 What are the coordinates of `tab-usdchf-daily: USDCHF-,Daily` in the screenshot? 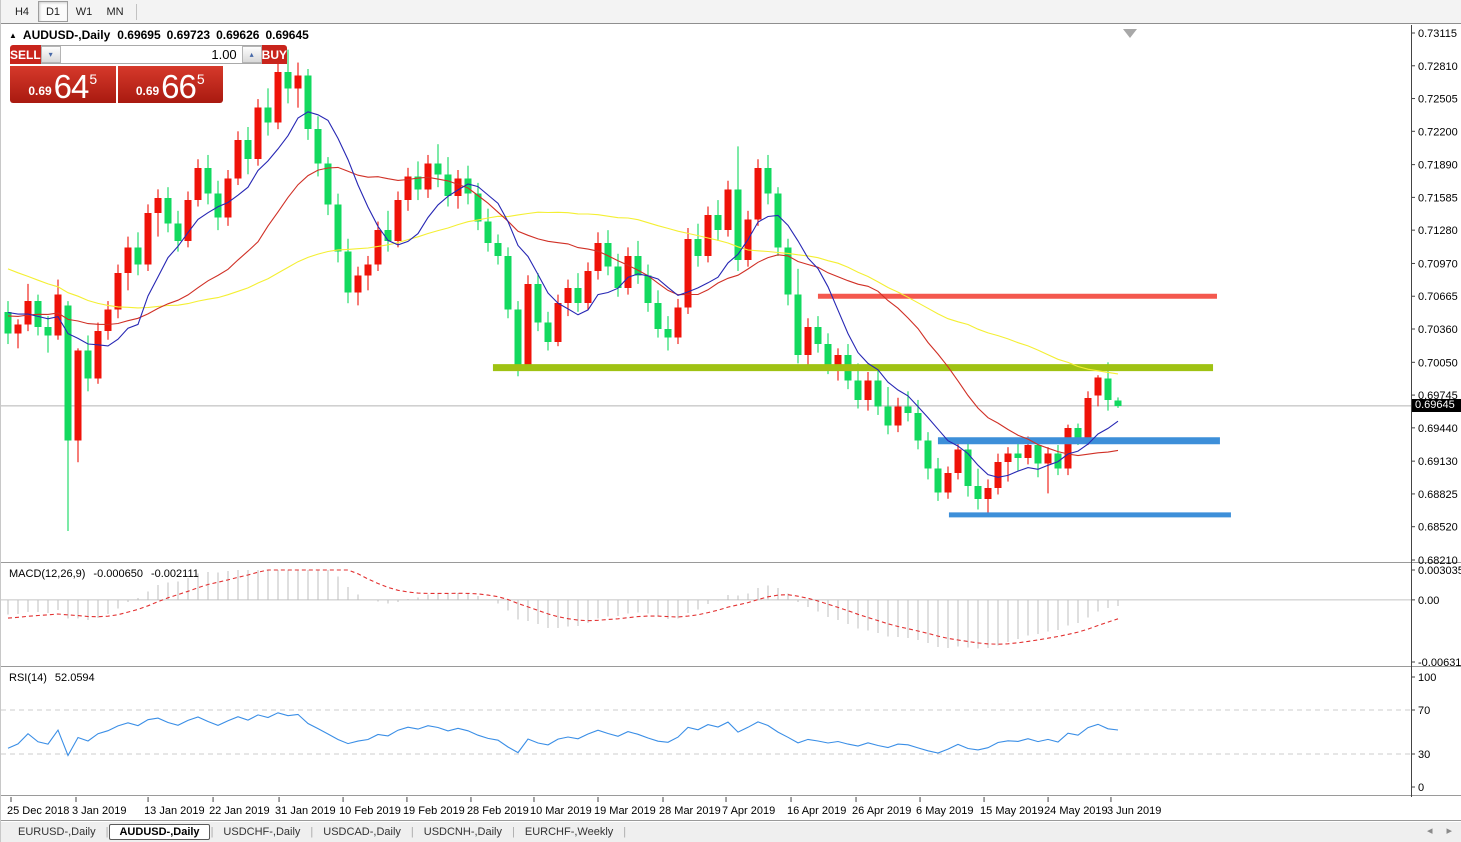 It's located at (262, 831).